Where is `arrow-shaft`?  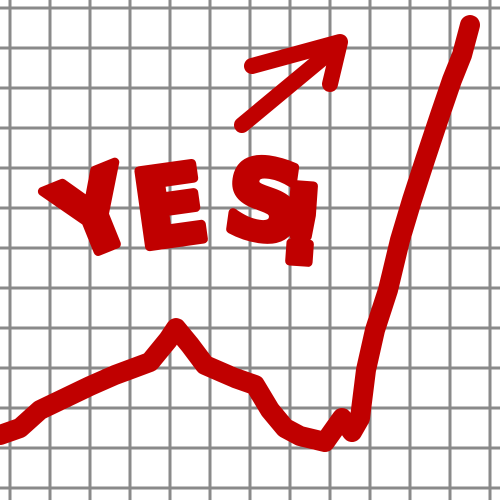 arrow-shaft is located at coordinates (286, 88).